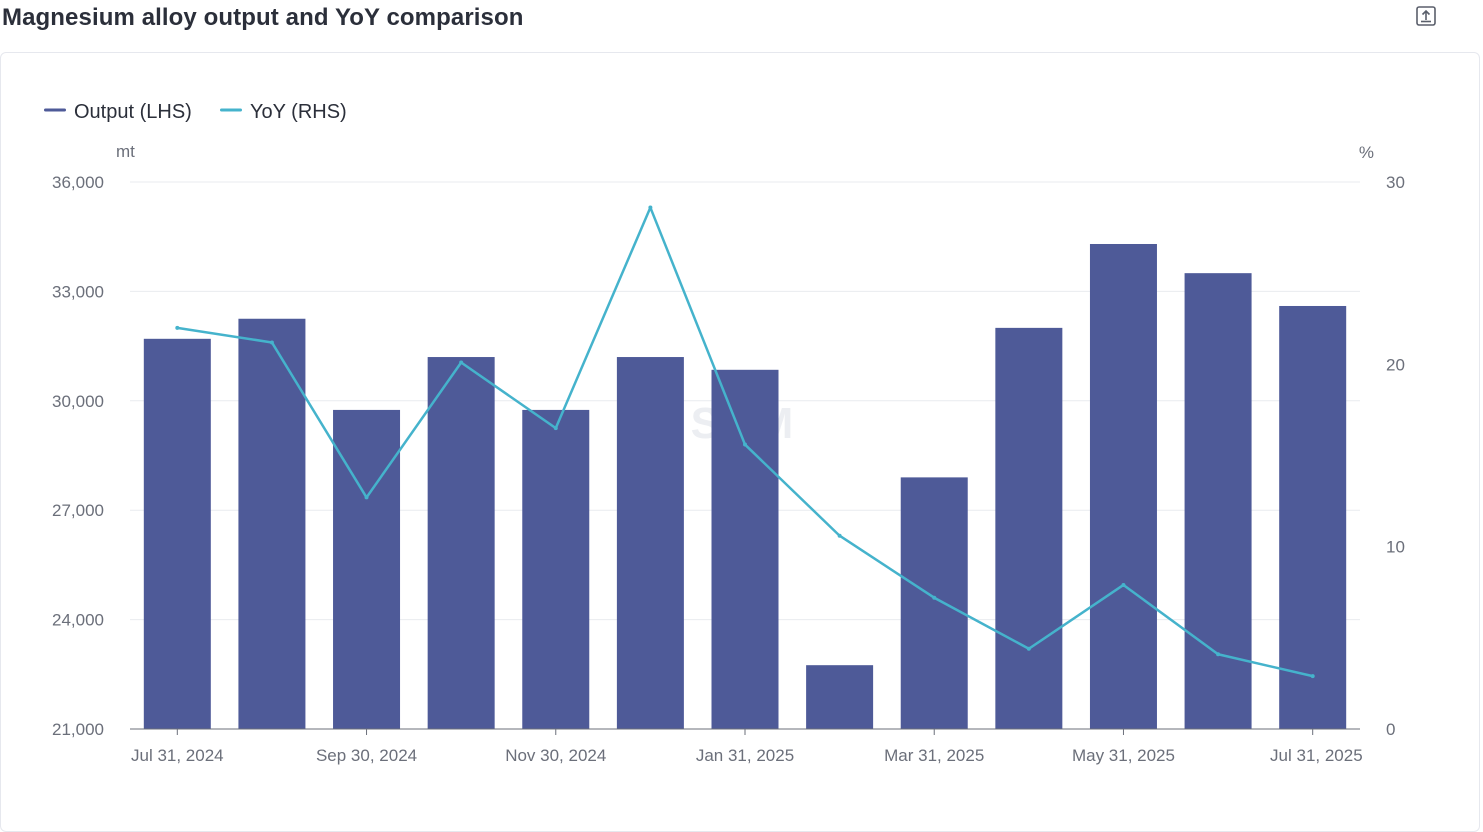 The height and width of the screenshot is (832, 1483). Describe the element at coordinates (1316, 755) in the screenshot. I see `x-tick-label: Jul 31, 2025` at that location.